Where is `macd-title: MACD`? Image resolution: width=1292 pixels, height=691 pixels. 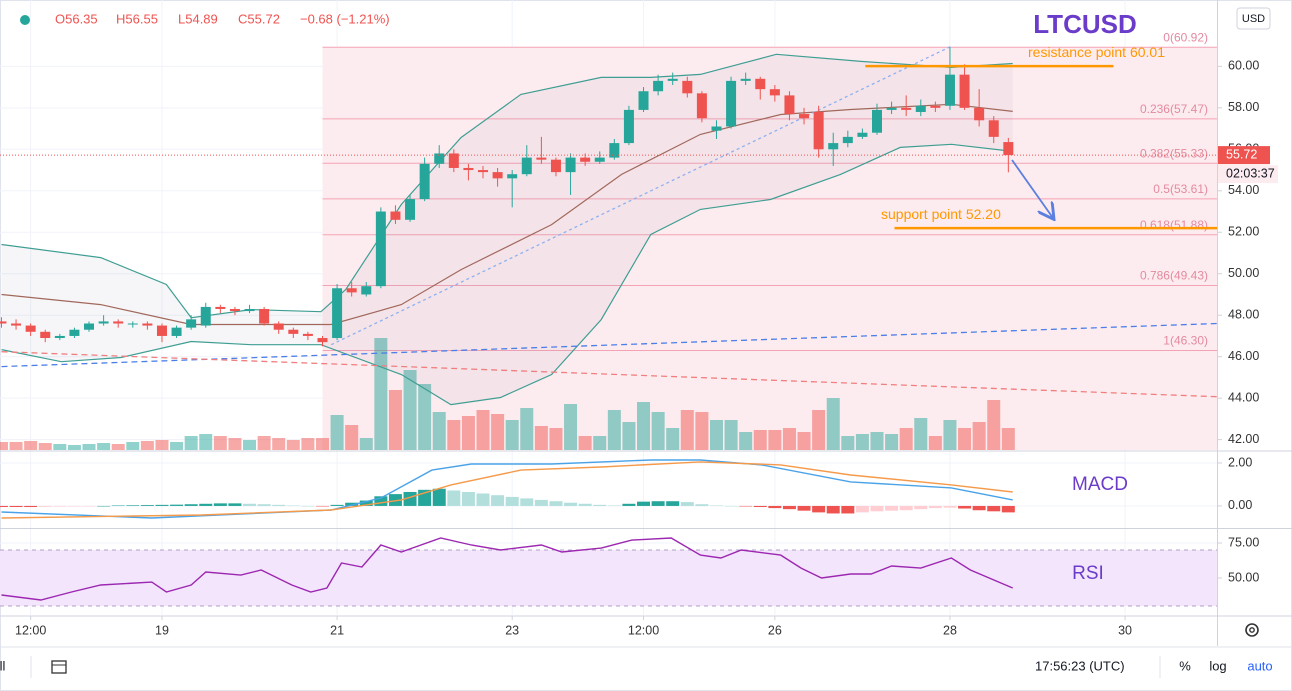 macd-title: MACD is located at coordinates (1100, 484).